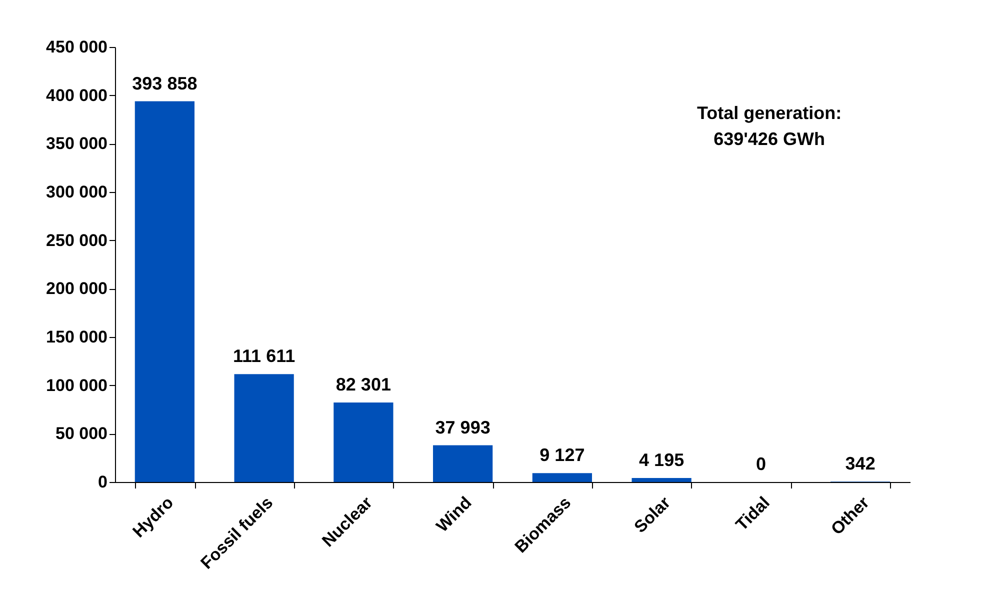 The width and height of the screenshot is (1000, 608). Describe the element at coordinates (77, 95) in the screenshot. I see `y-tick-label: 400 000` at that location.